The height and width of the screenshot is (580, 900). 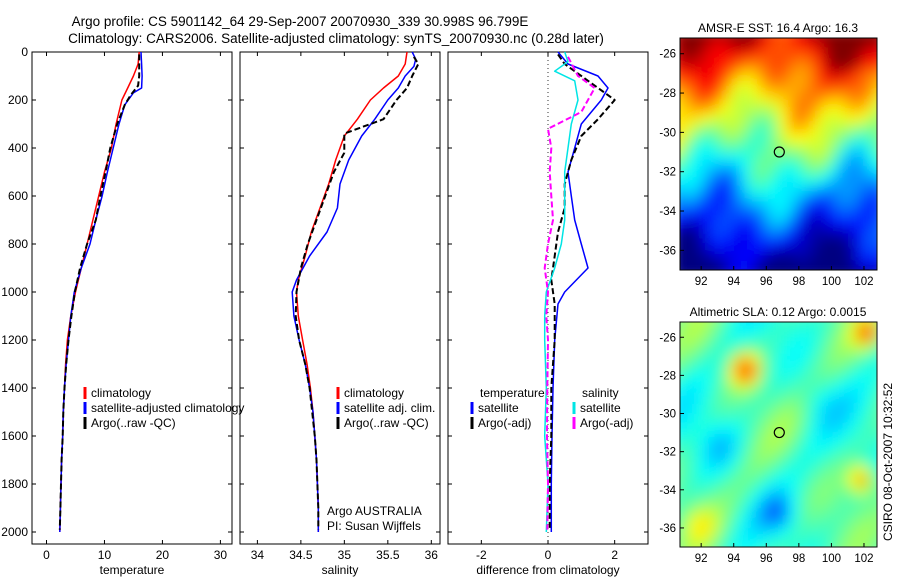 I want to click on x-tick-label: 92, so click(x=701, y=282).